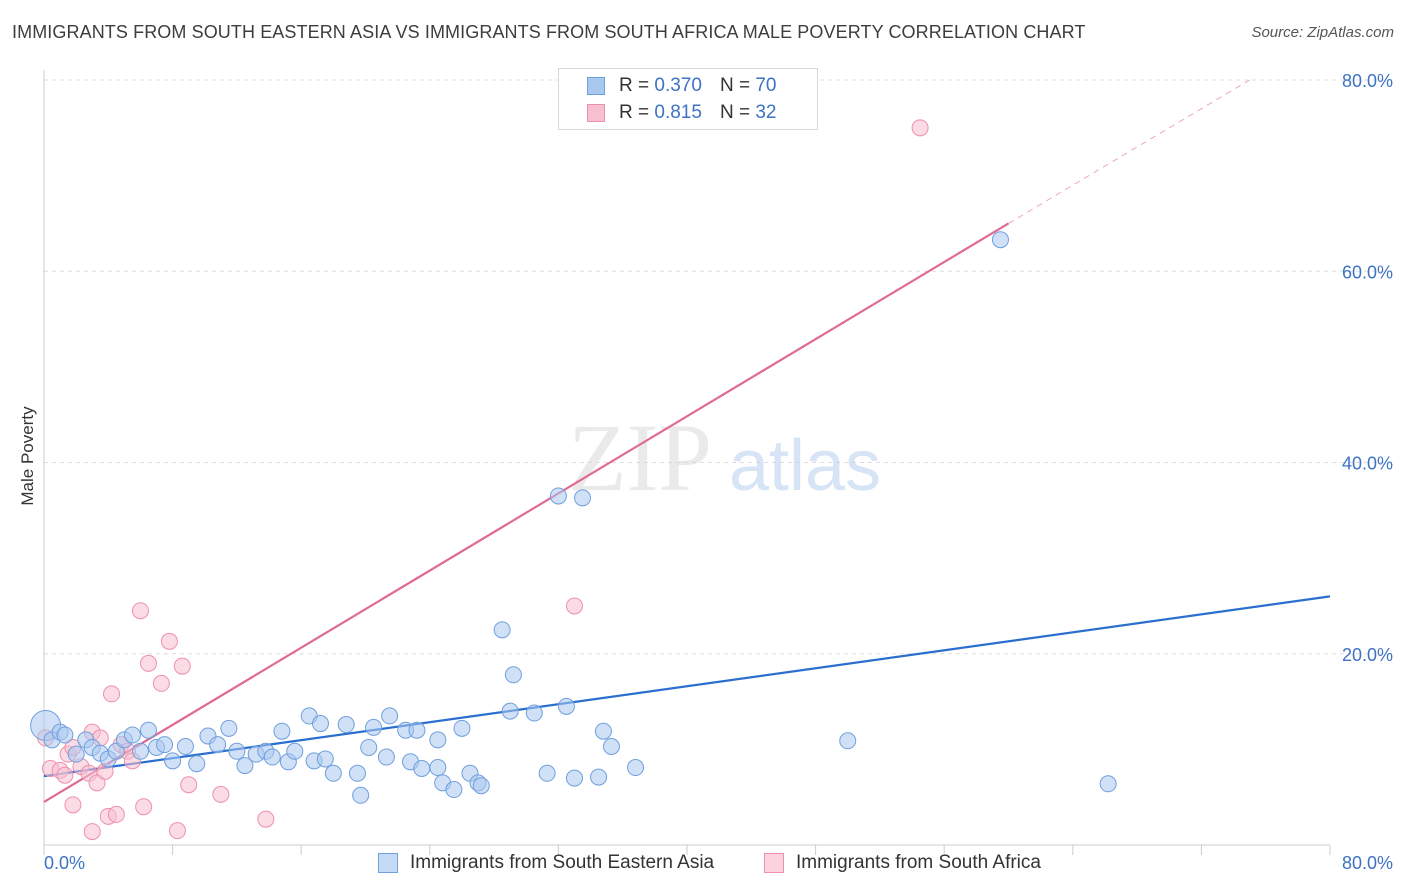 The image size is (1406, 892). What do you see at coordinates (766, 112) in the screenshot?
I see `n-value: 32` at bounding box center [766, 112].